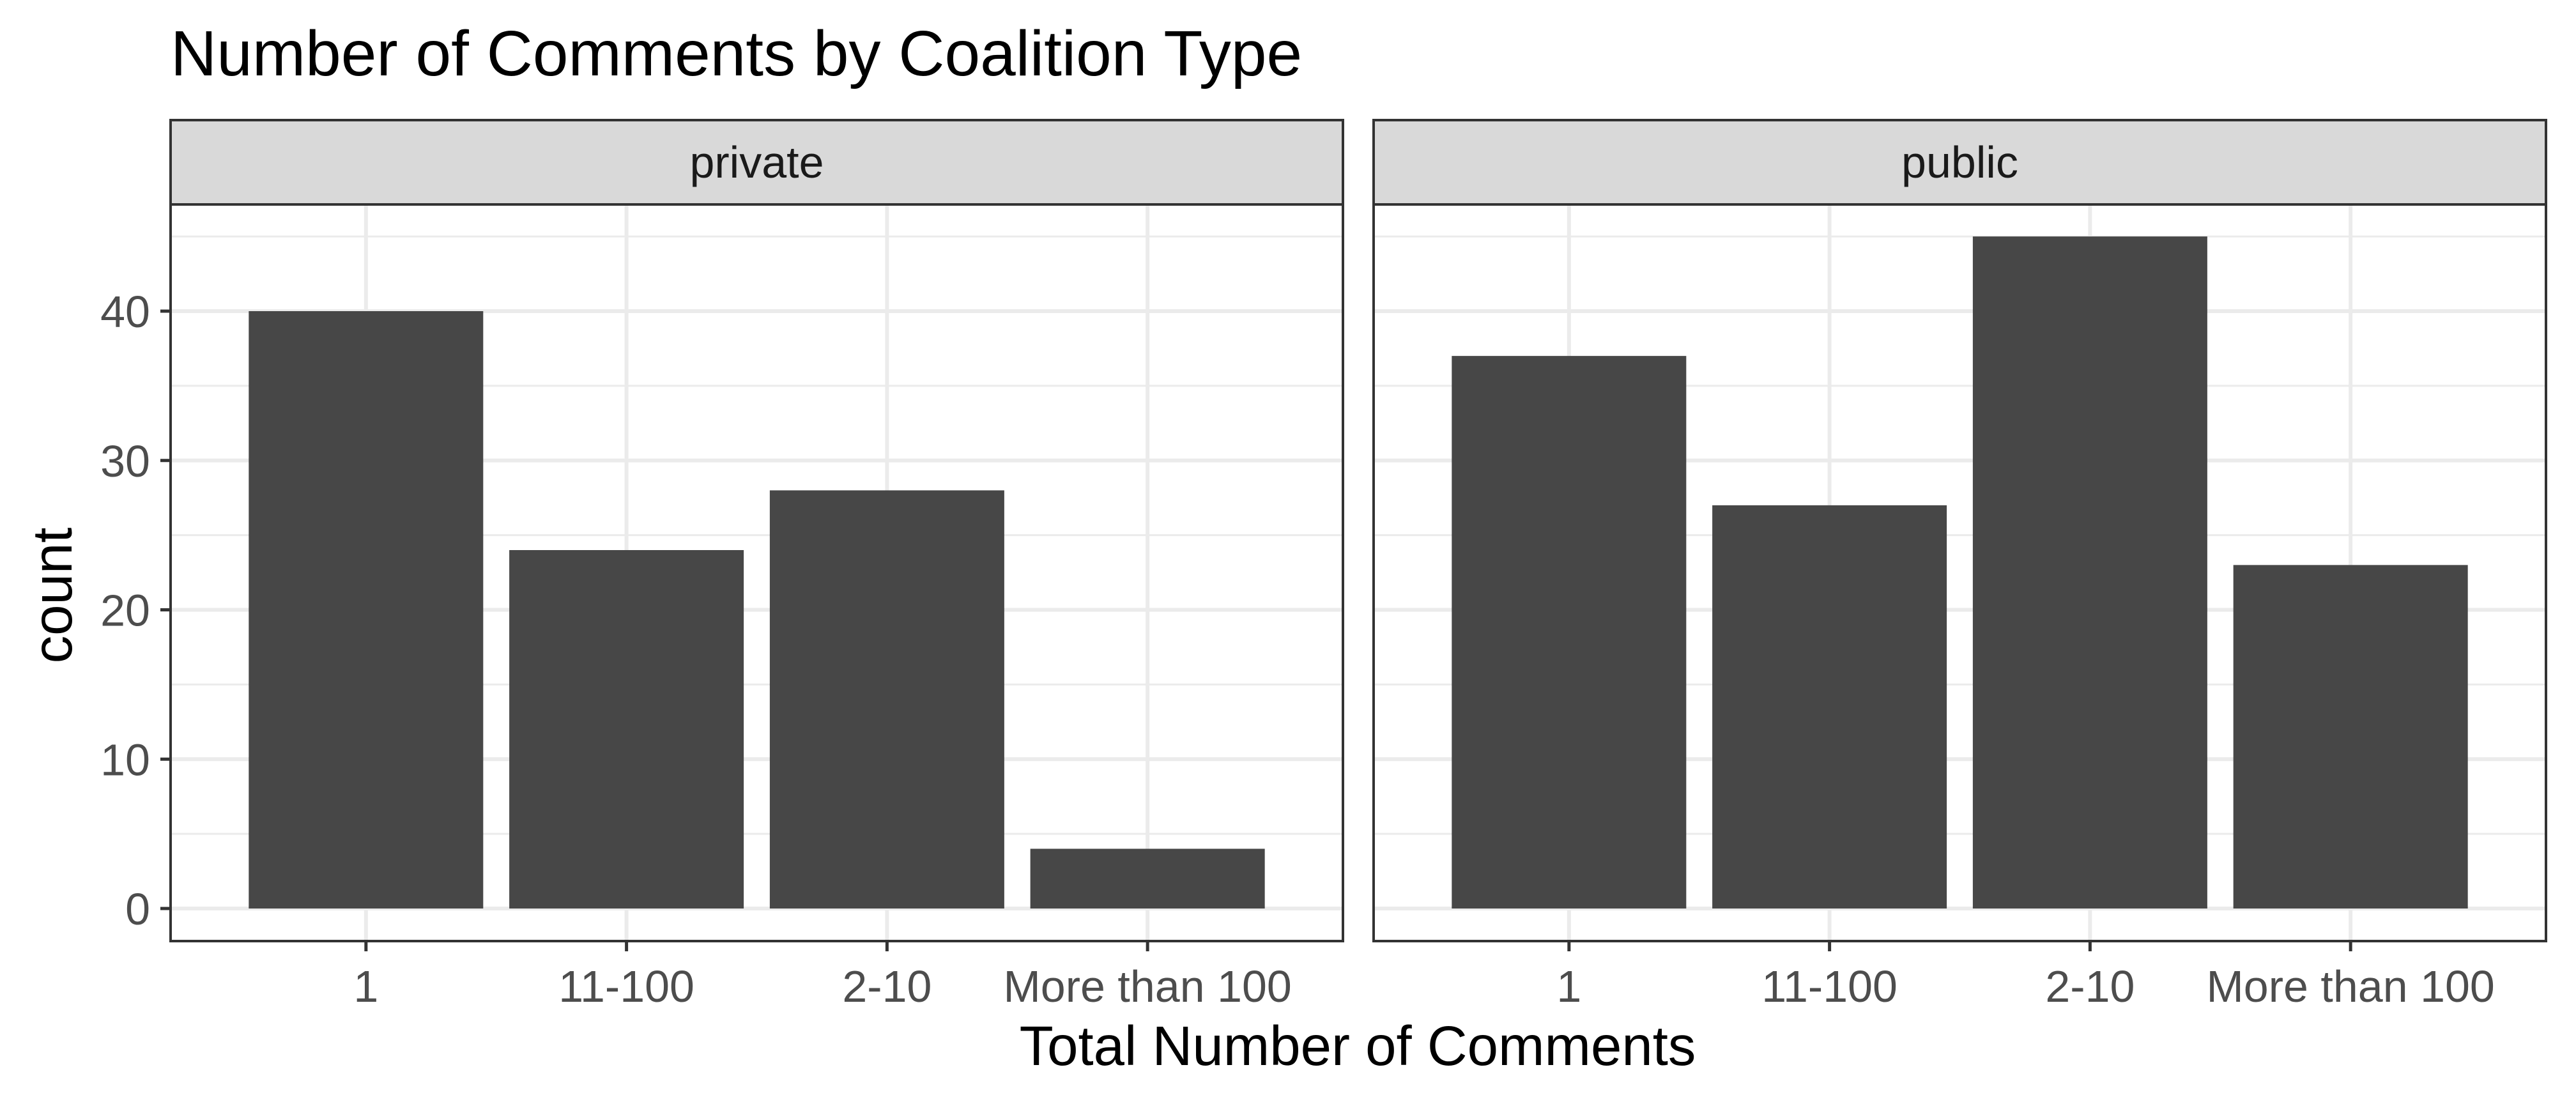 This screenshot has width=2576, height=1104. I want to click on y-tick-label: 30, so click(125, 461).